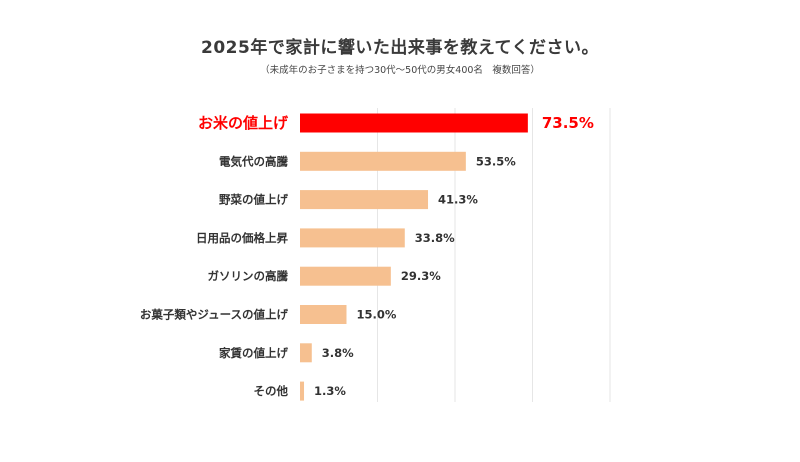 This screenshot has width=800, height=462. I want to click on value-label-2: 53.5%, so click(496, 161).